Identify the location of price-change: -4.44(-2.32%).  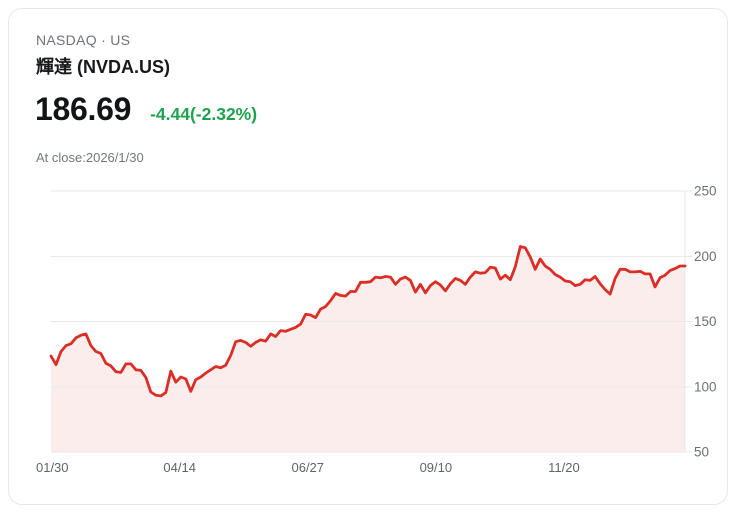
(204, 114).